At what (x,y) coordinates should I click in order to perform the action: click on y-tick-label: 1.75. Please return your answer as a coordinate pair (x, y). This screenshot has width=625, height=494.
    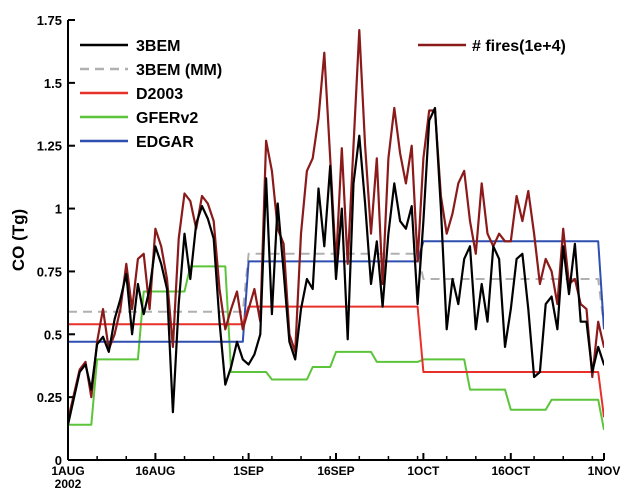
    Looking at the image, I should click on (49, 20).